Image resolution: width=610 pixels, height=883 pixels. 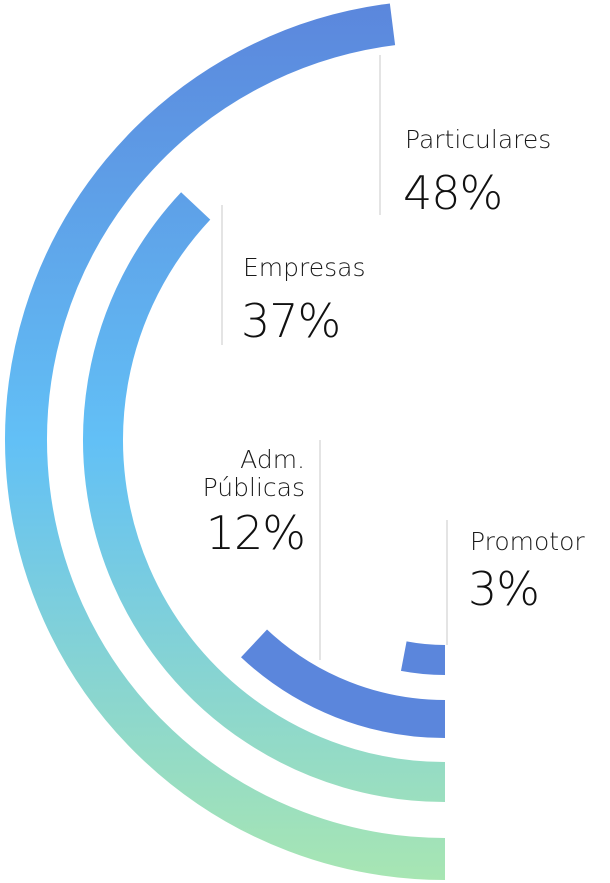 I want to click on value-label: 3%, so click(x=504, y=589).